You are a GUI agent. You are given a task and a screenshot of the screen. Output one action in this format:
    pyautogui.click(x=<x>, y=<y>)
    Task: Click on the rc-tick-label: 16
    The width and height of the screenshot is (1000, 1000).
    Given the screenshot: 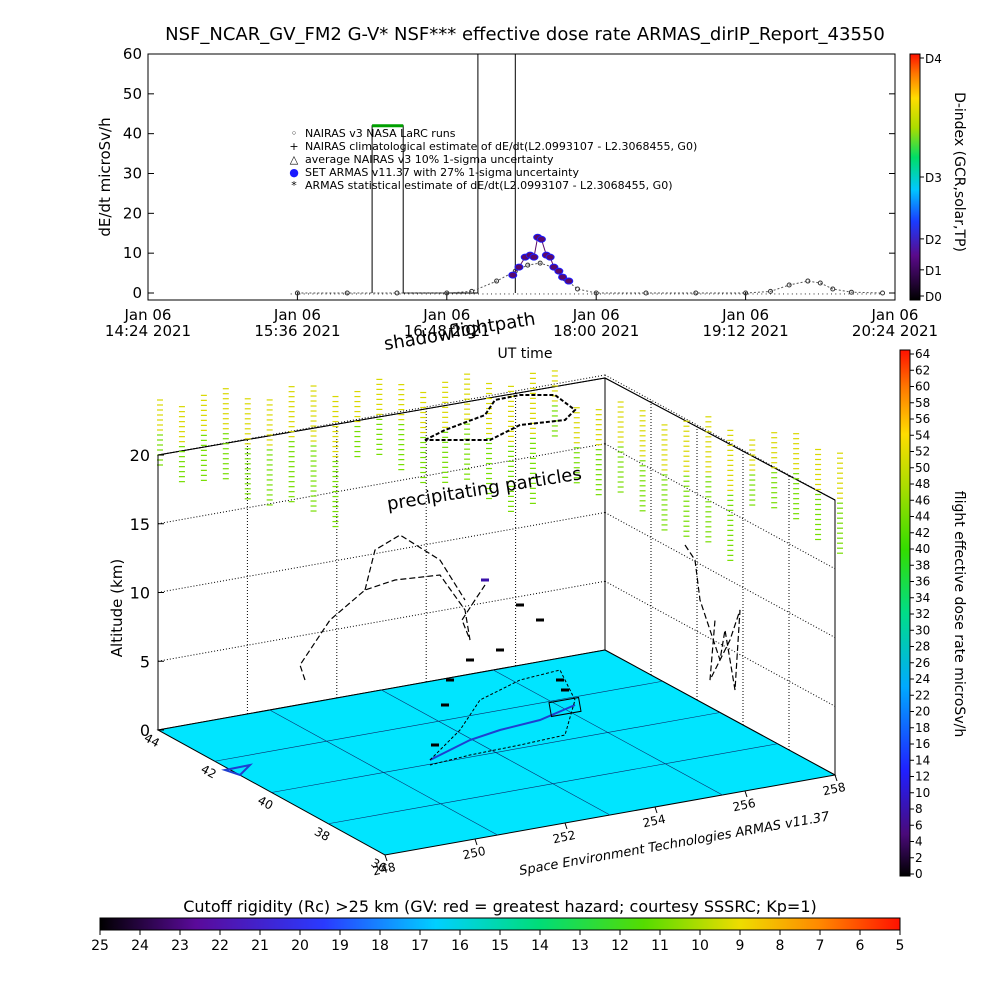 What is the action you would take?
    pyautogui.click(x=460, y=946)
    